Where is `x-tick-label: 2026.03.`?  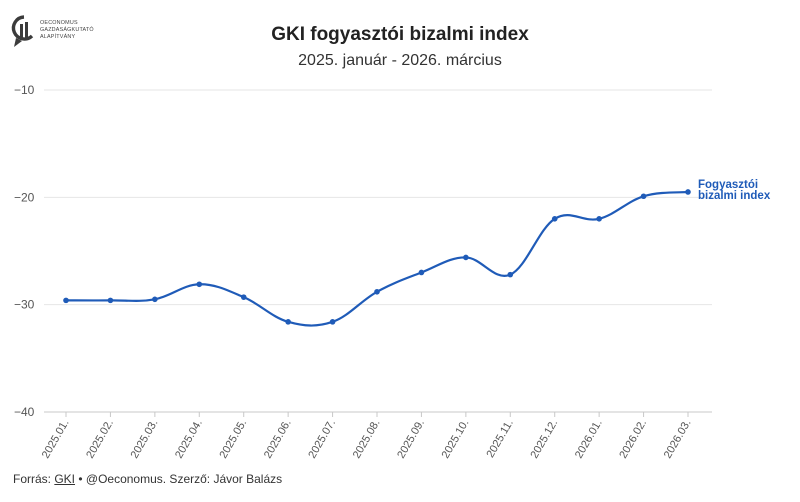 x-tick-label: 2026.03. is located at coordinates (678, 439).